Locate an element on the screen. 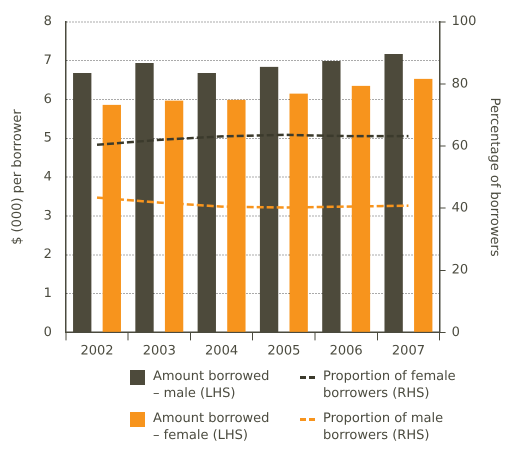 The image size is (512, 461). x-tick-label: 2007 is located at coordinates (408, 351).